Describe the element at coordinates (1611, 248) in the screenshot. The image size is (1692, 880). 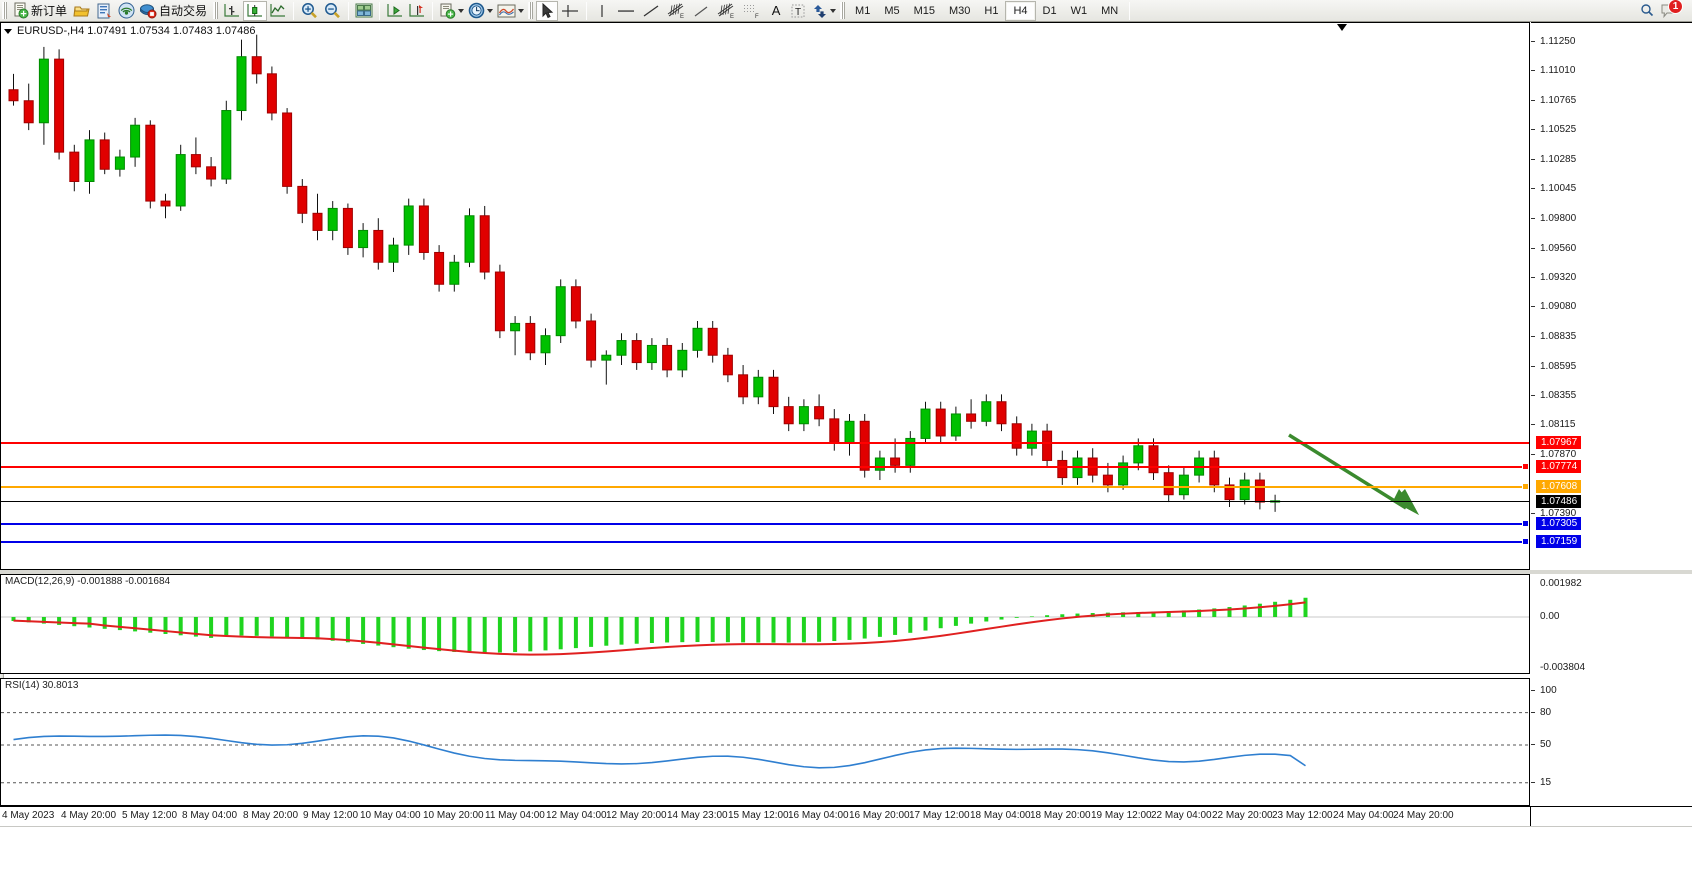
I see `price-tick: 1.09560` at that location.